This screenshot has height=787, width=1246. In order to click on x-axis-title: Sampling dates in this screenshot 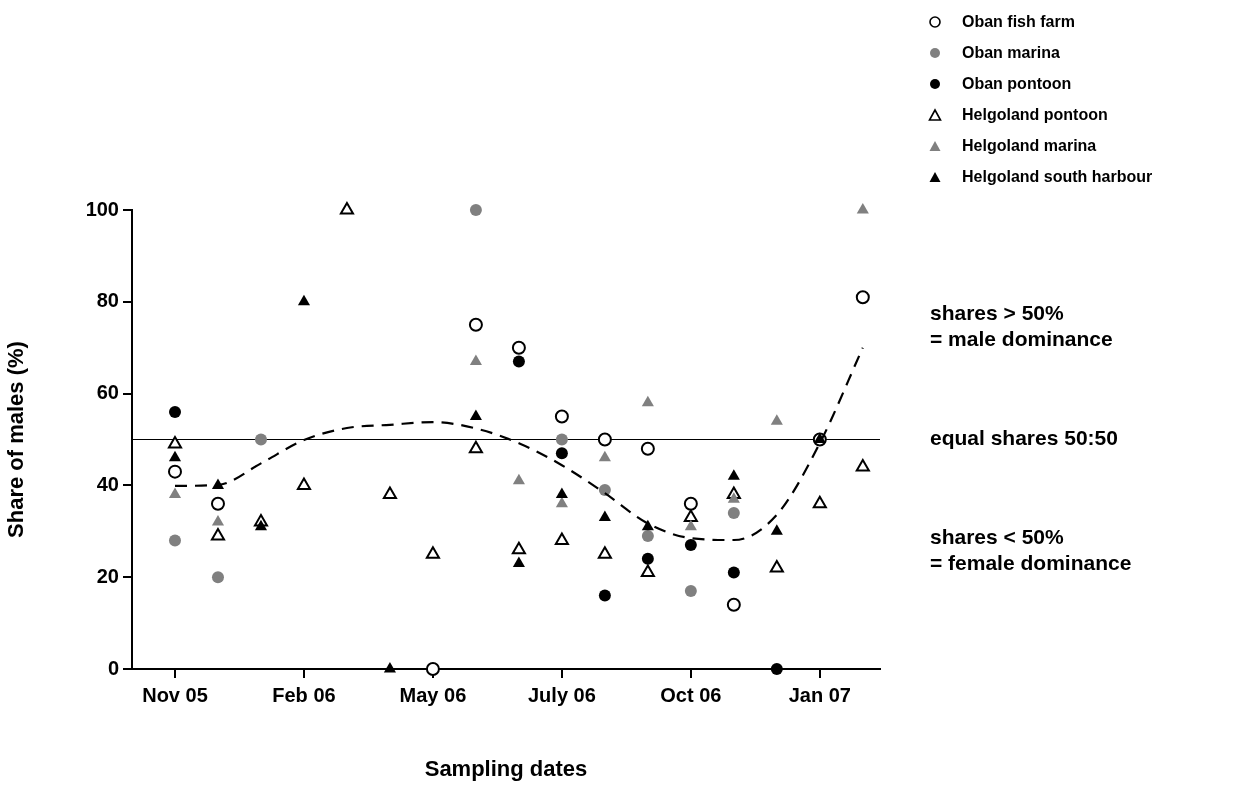, I will do `click(506, 768)`.